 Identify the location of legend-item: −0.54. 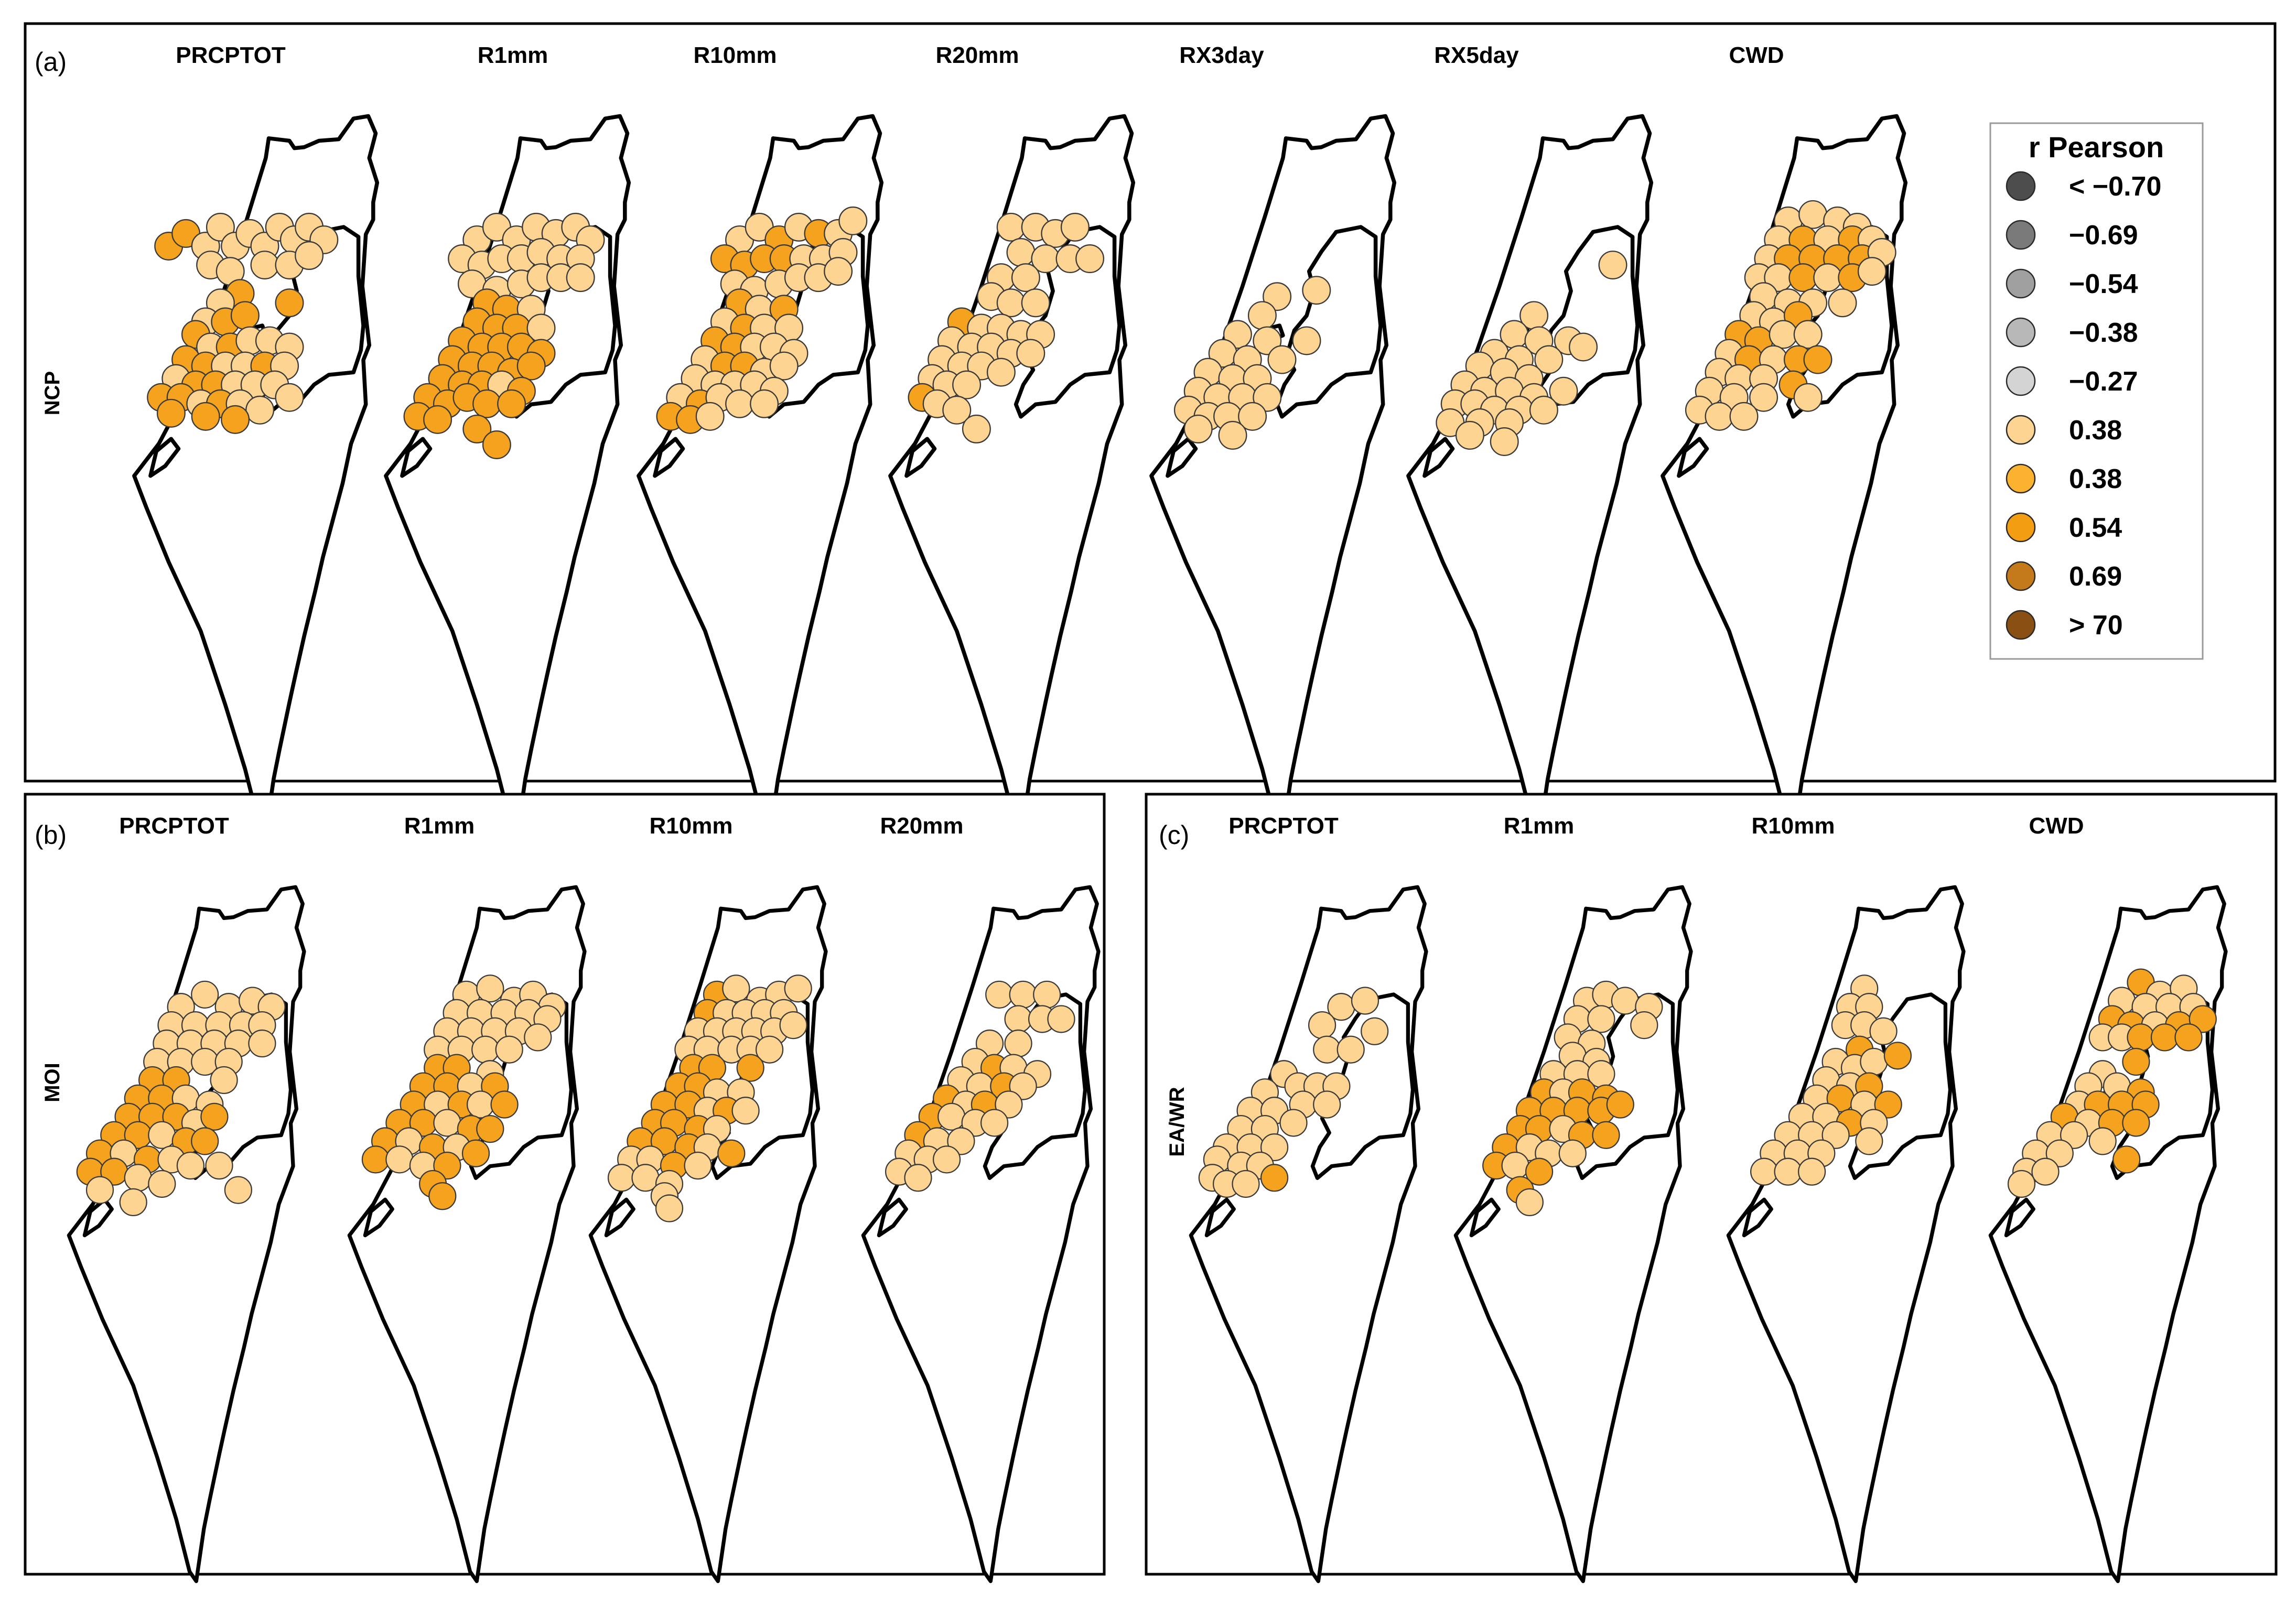
(2072, 283).